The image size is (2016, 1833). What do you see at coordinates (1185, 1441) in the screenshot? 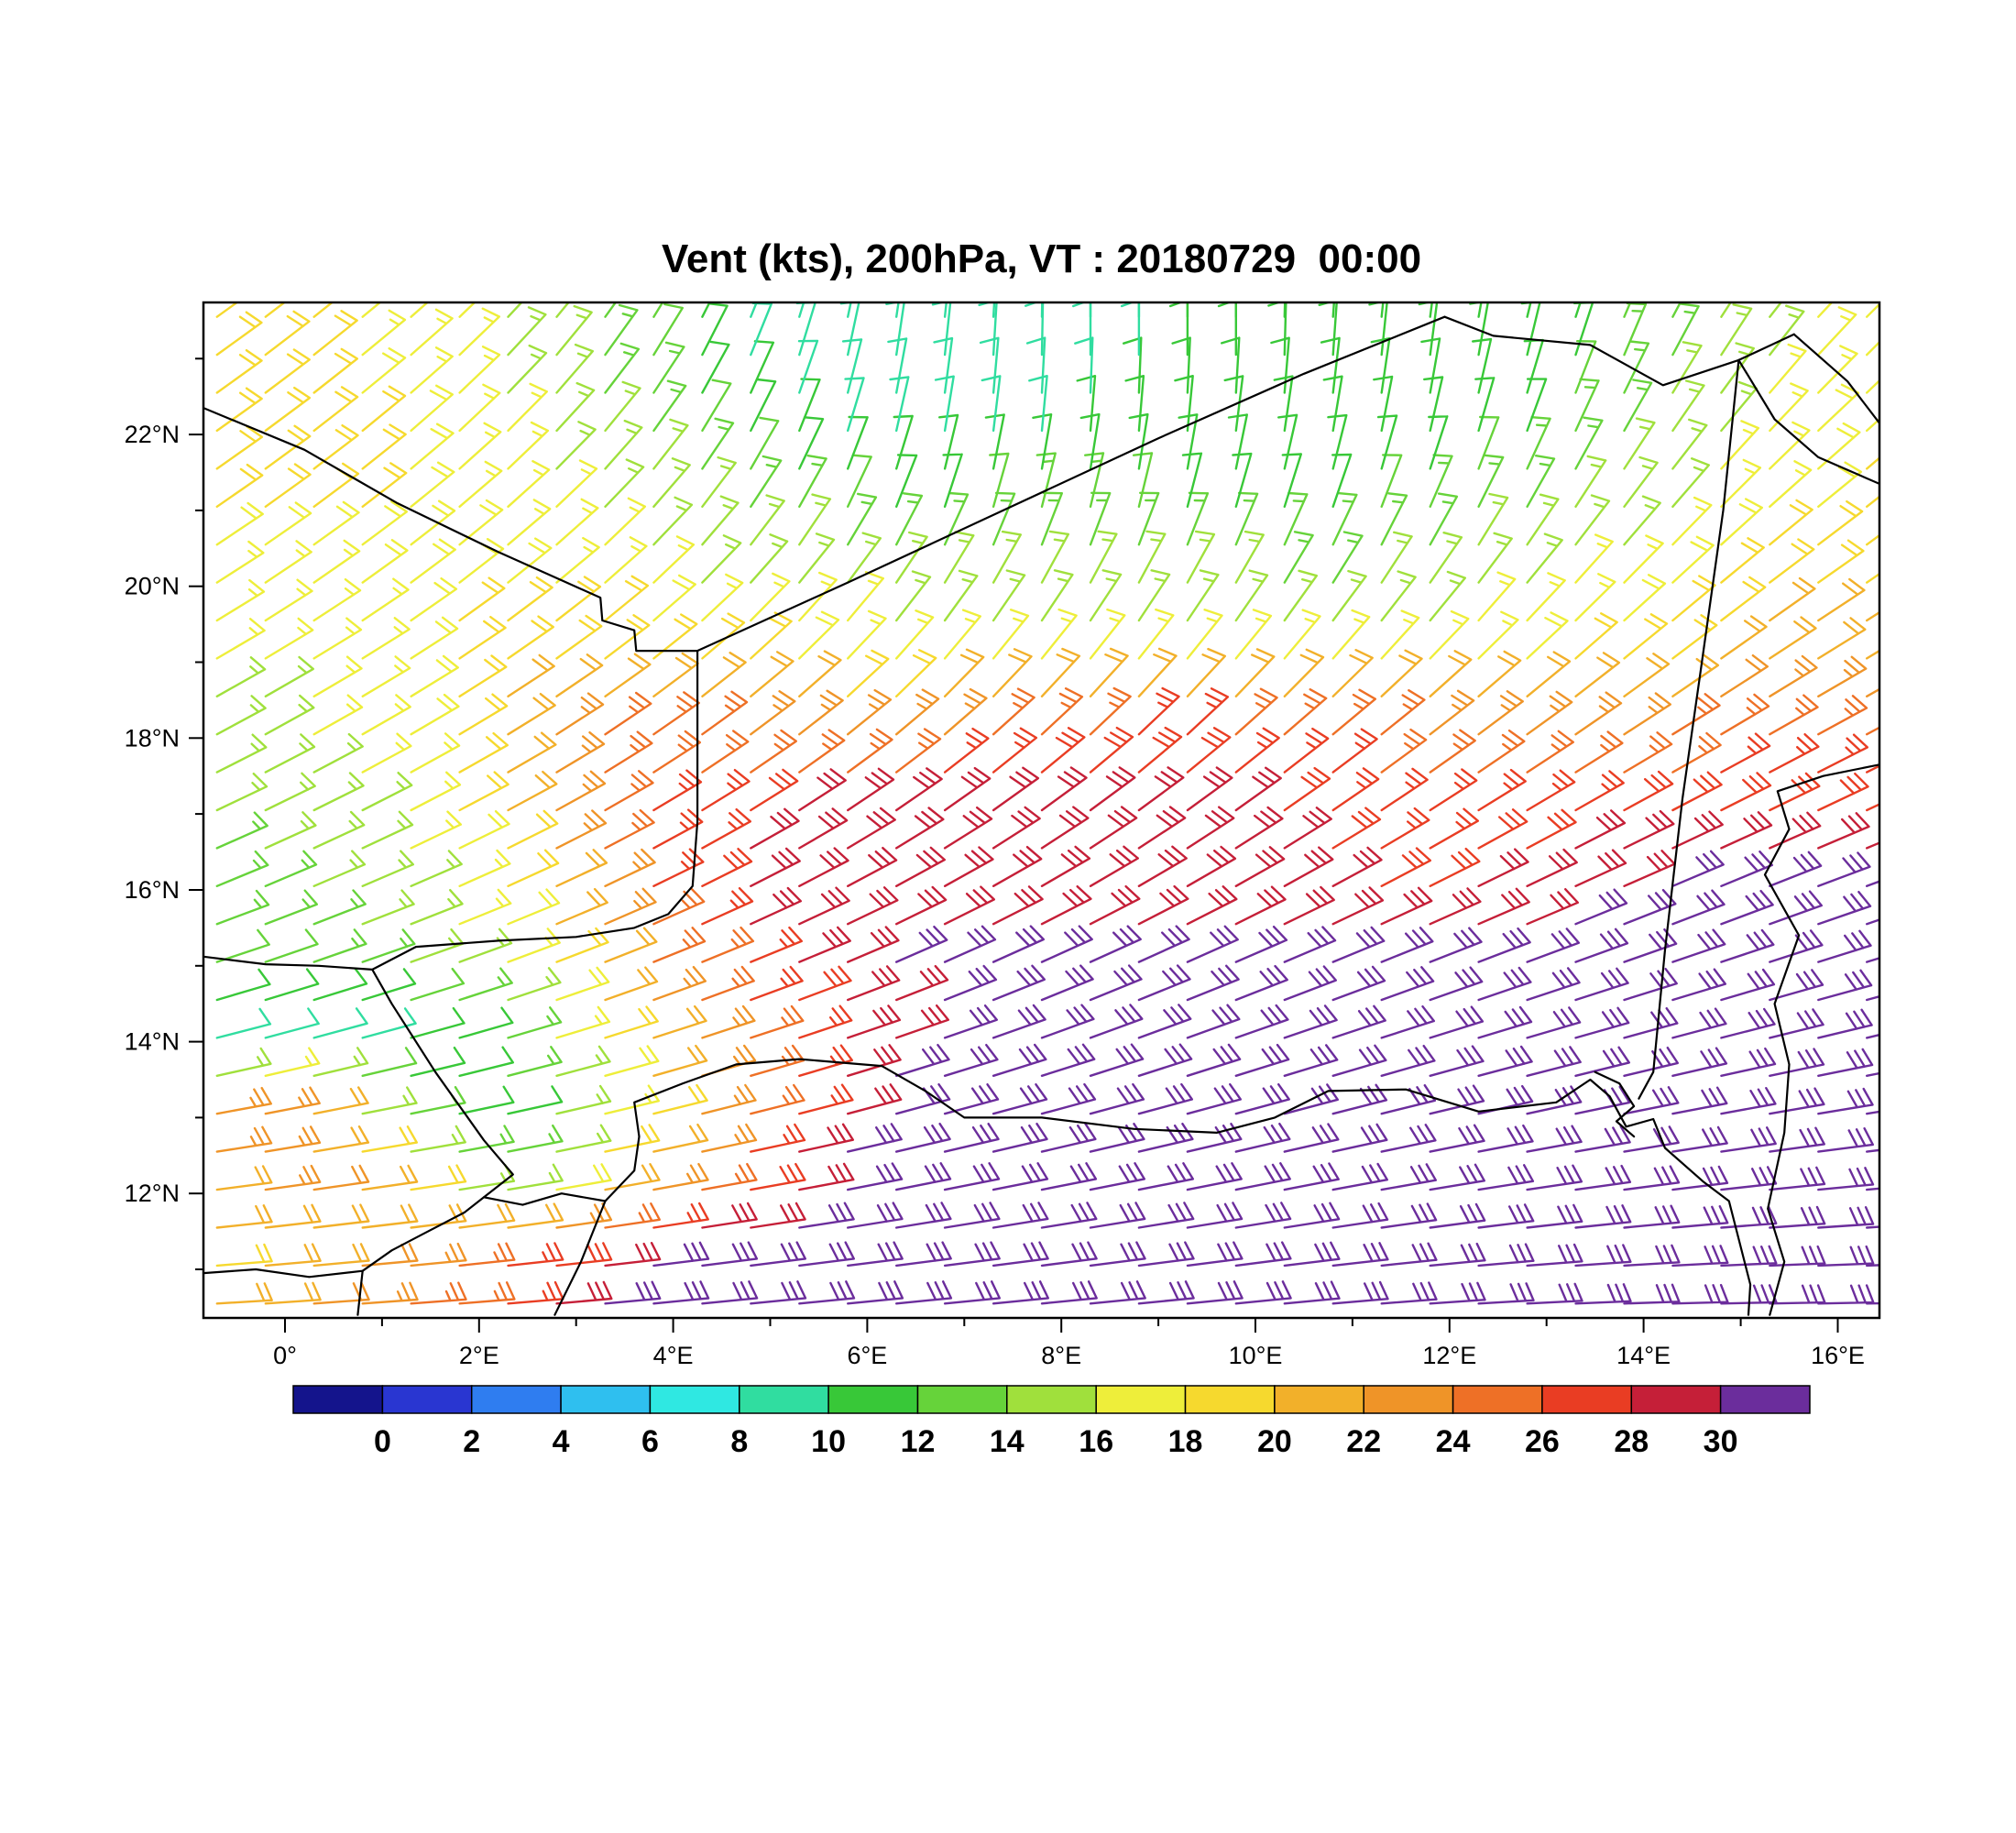
I see `svg-text: 18` at bounding box center [1185, 1441].